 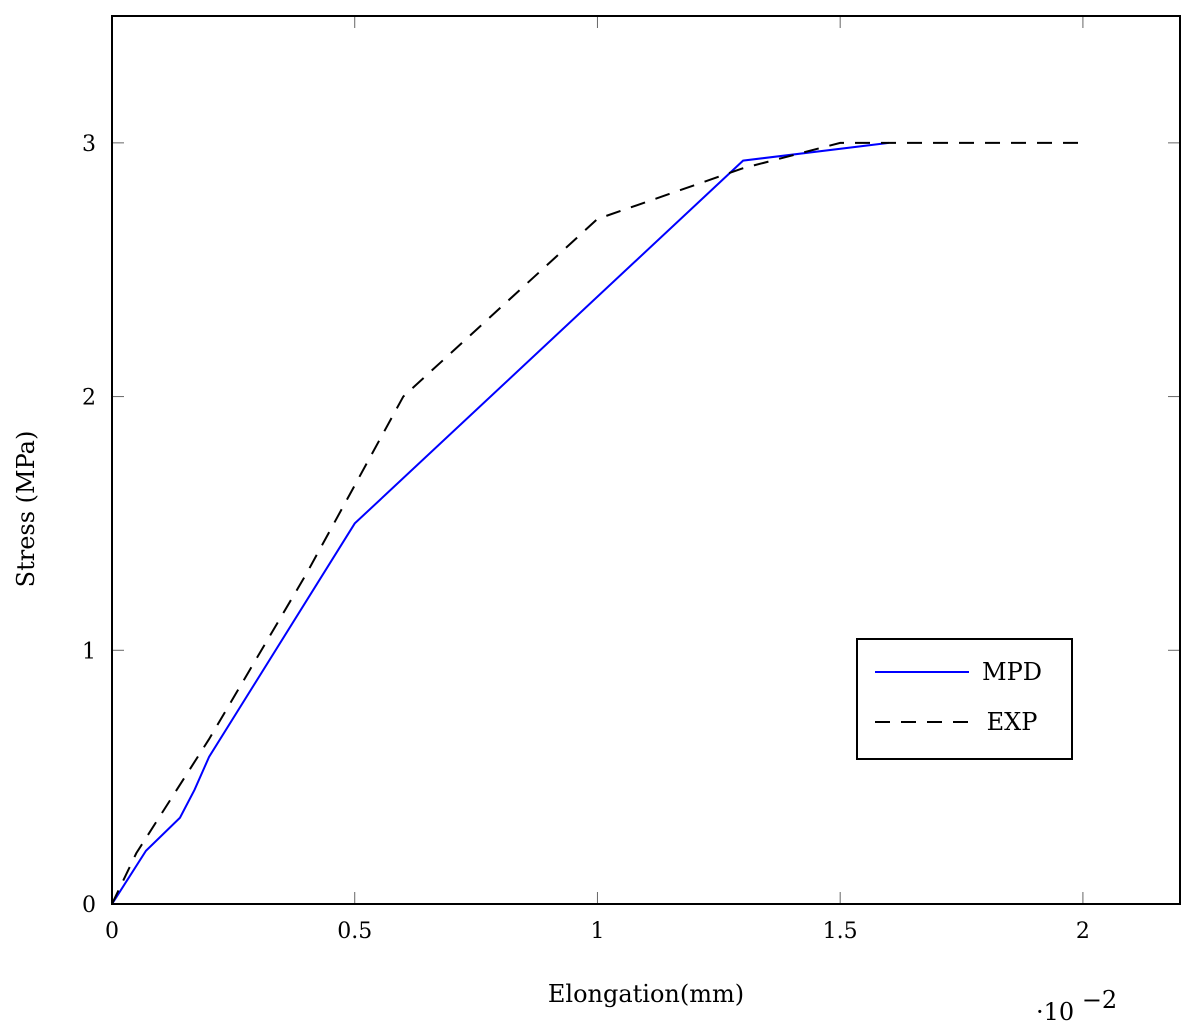 What do you see at coordinates (1083, 931) in the screenshot?
I see `x-tick-label: 2` at bounding box center [1083, 931].